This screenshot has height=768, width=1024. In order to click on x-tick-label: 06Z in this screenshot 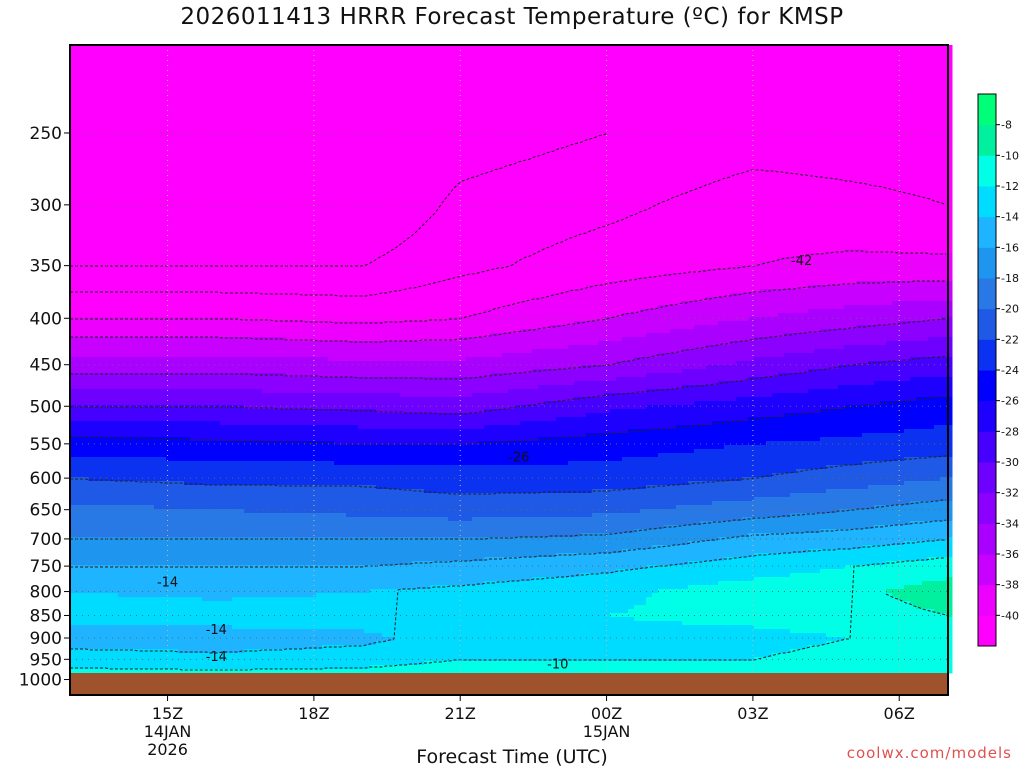, I will do `click(899, 713)`.